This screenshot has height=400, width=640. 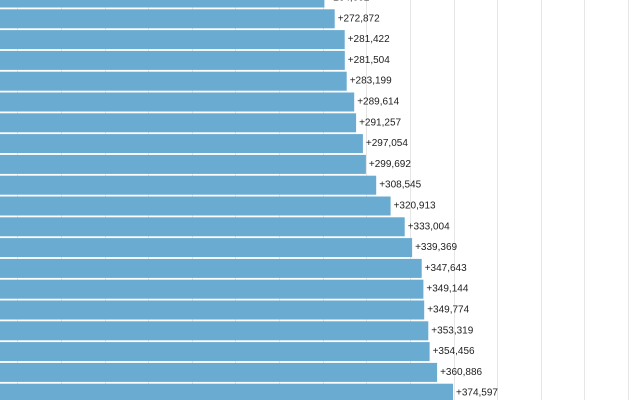 What do you see at coordinates (359, 18) in the screenshot?
I see `bar-value-label-1: +272,872` at bounding box center [359, 18].